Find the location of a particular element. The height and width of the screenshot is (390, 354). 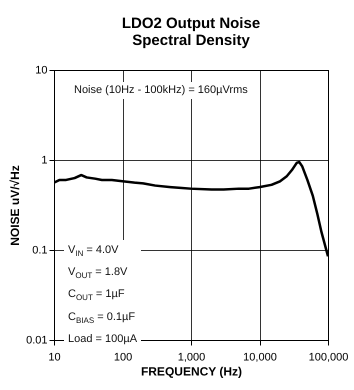

annotation: V$_{OUT}$ = 1.8V is located at coordinates (98, 273).